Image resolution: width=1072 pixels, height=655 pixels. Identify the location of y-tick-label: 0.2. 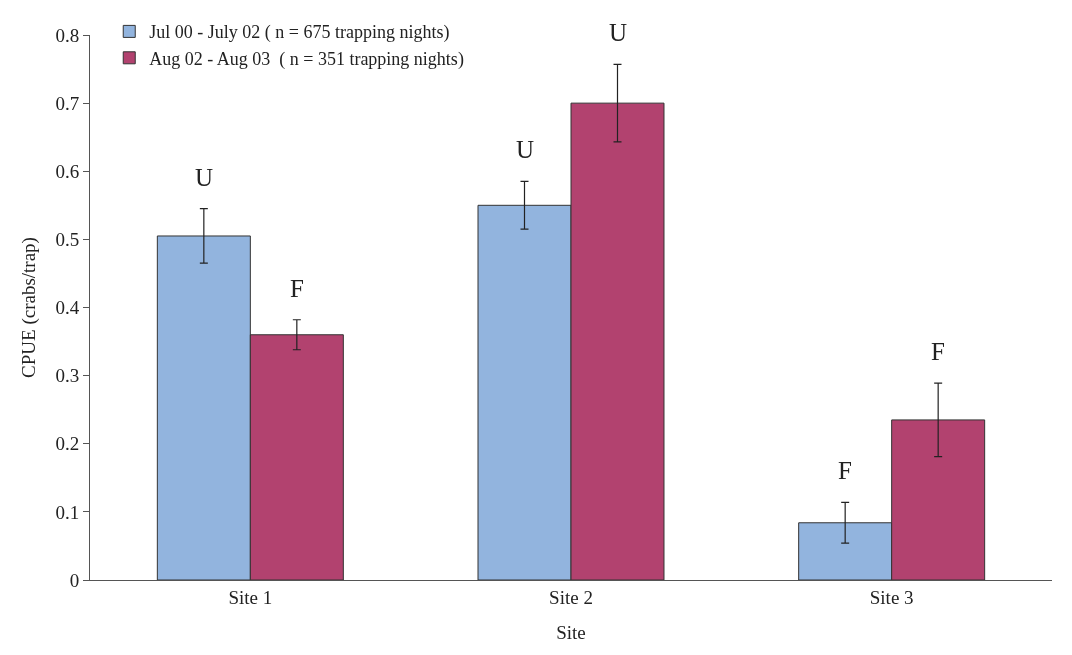
(67, 444).